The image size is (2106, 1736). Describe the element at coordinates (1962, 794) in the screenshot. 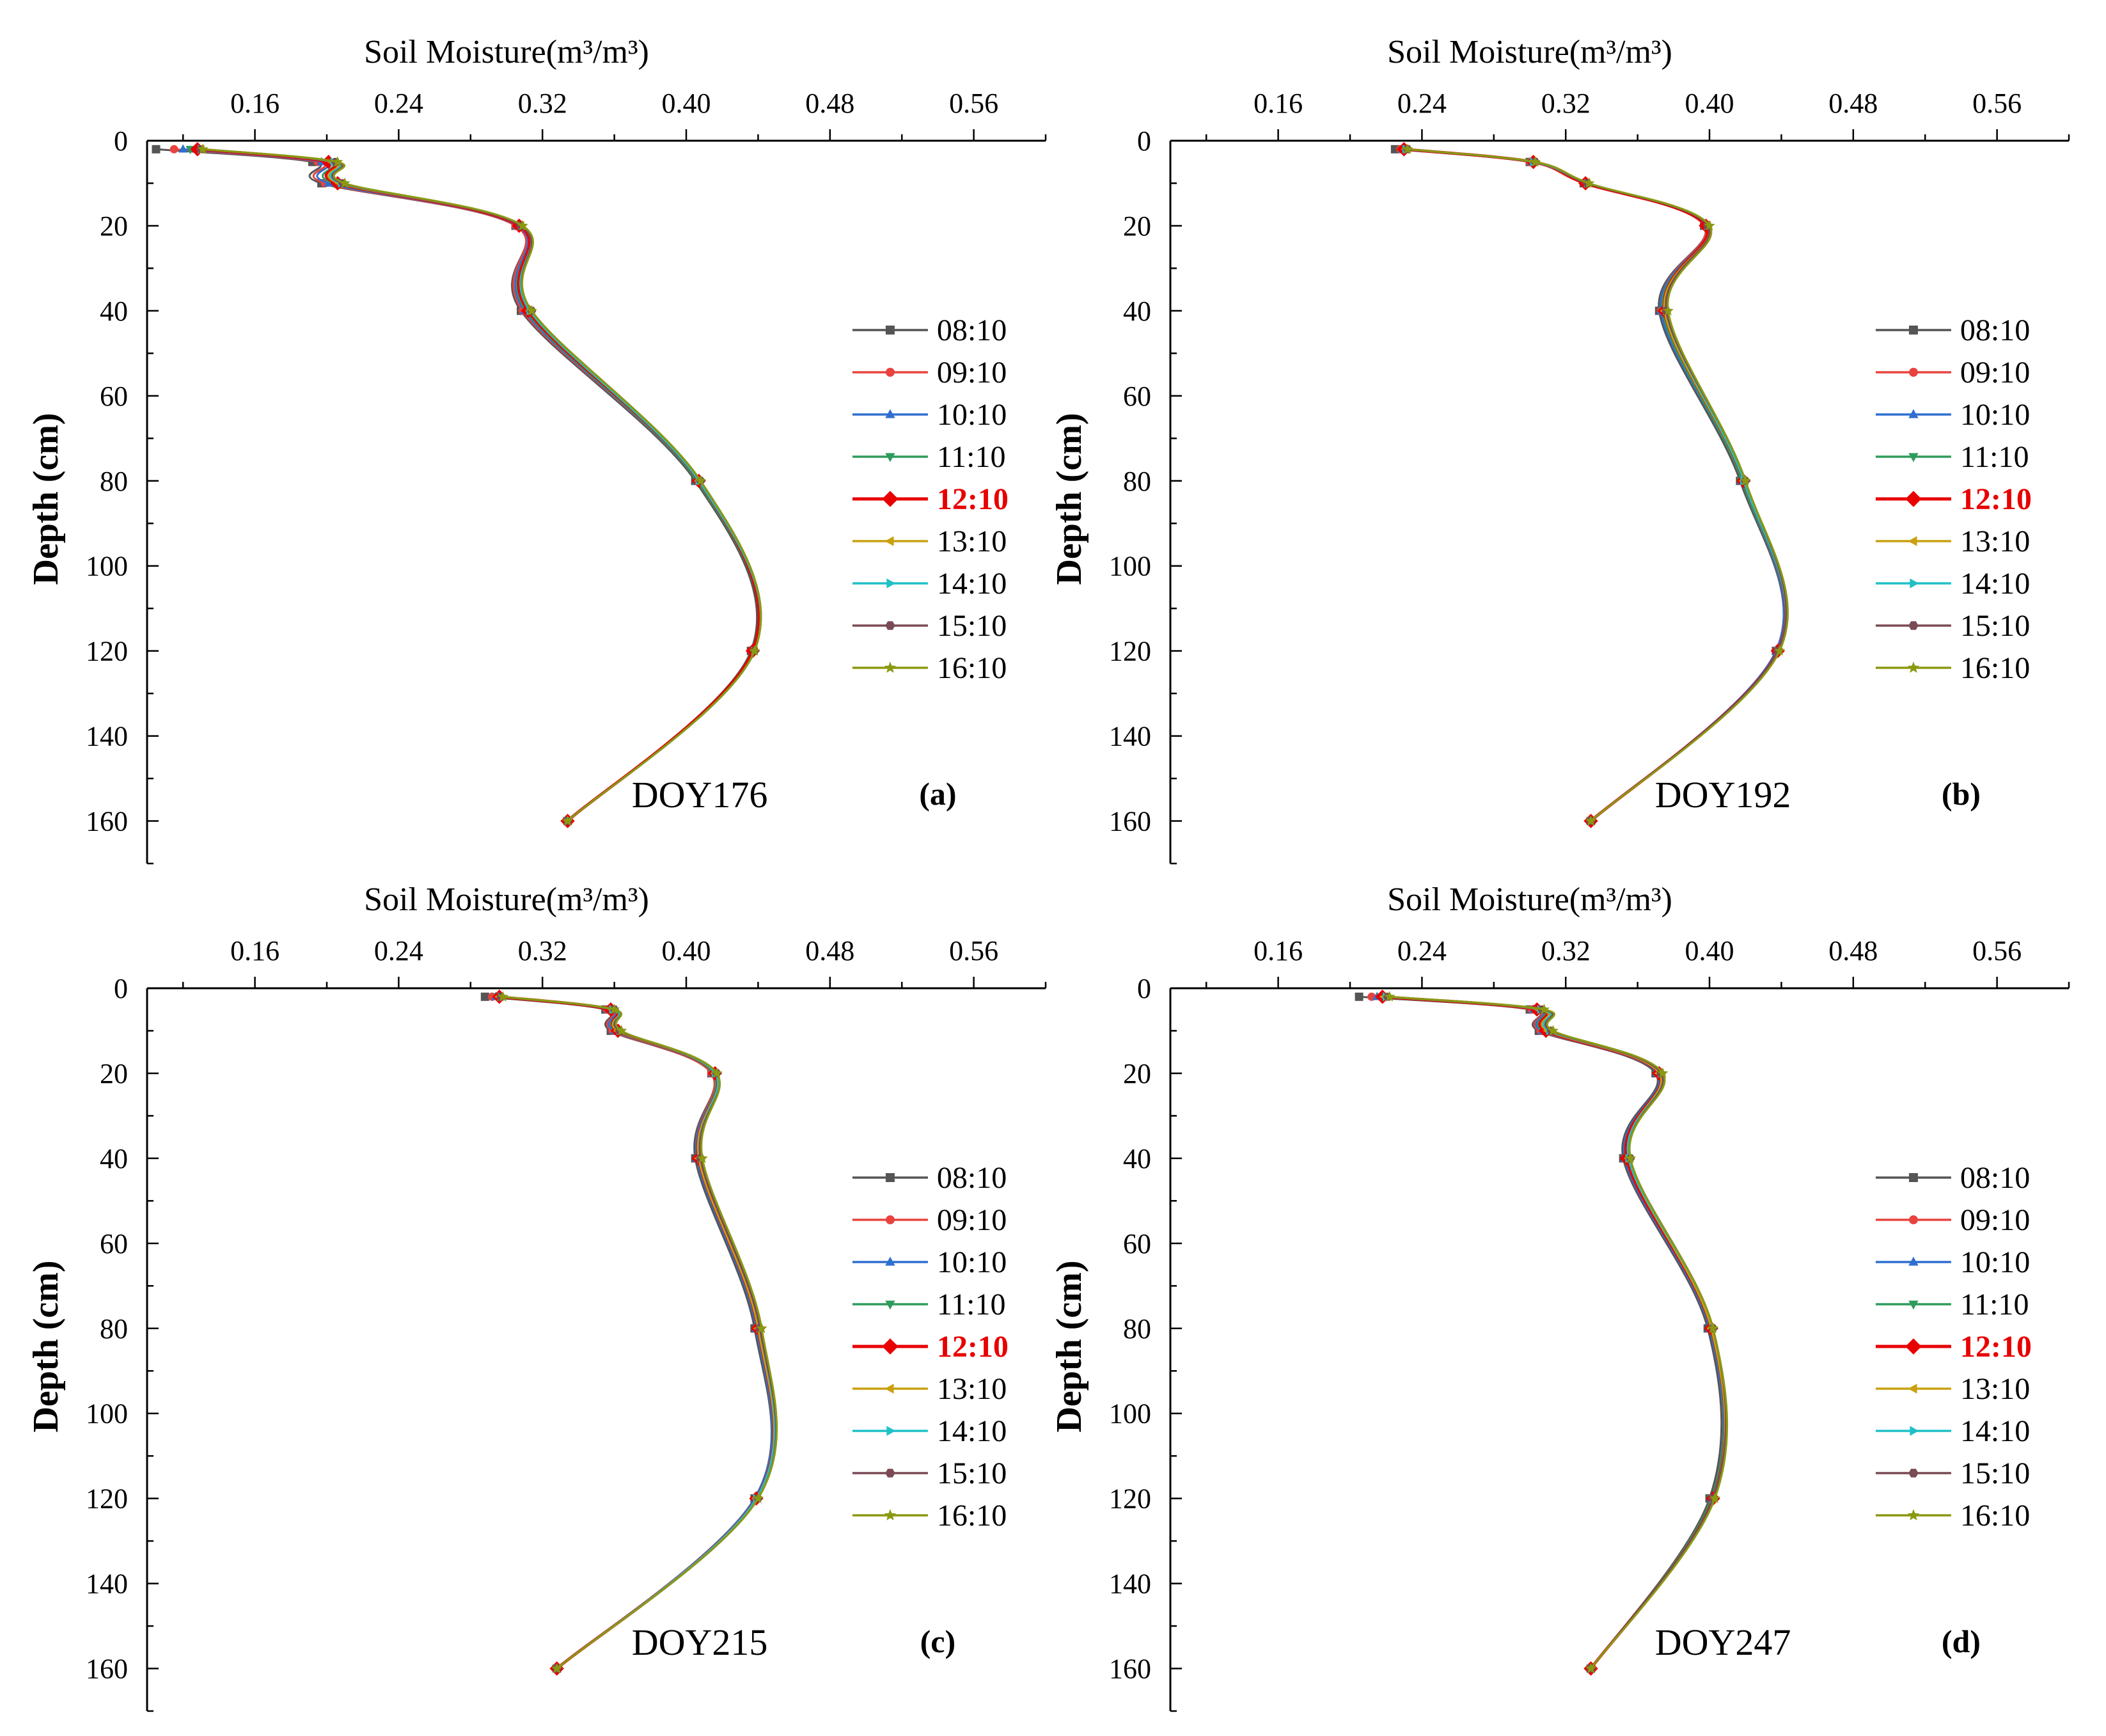

I see `panel-letter: (b)` at that location.